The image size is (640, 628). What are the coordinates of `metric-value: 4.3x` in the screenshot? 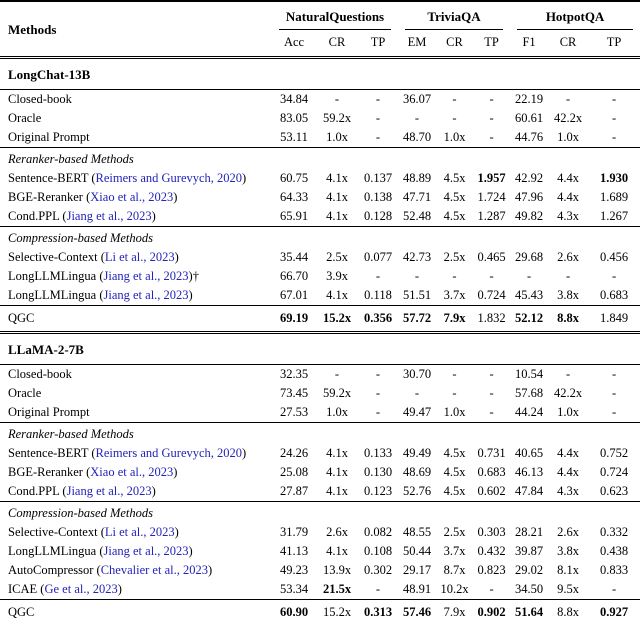 It's located at (568, 216).